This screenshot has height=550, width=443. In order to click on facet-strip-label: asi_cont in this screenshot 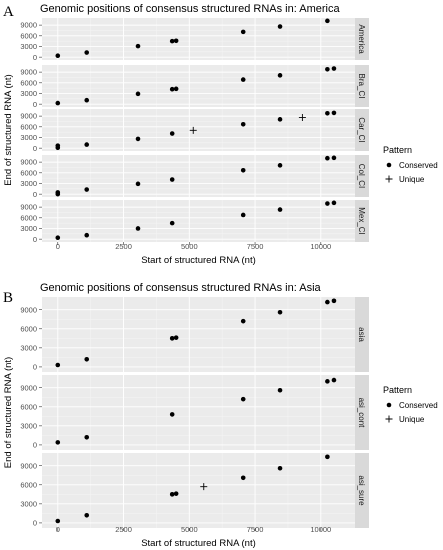, I will do `click(361, 413)`.